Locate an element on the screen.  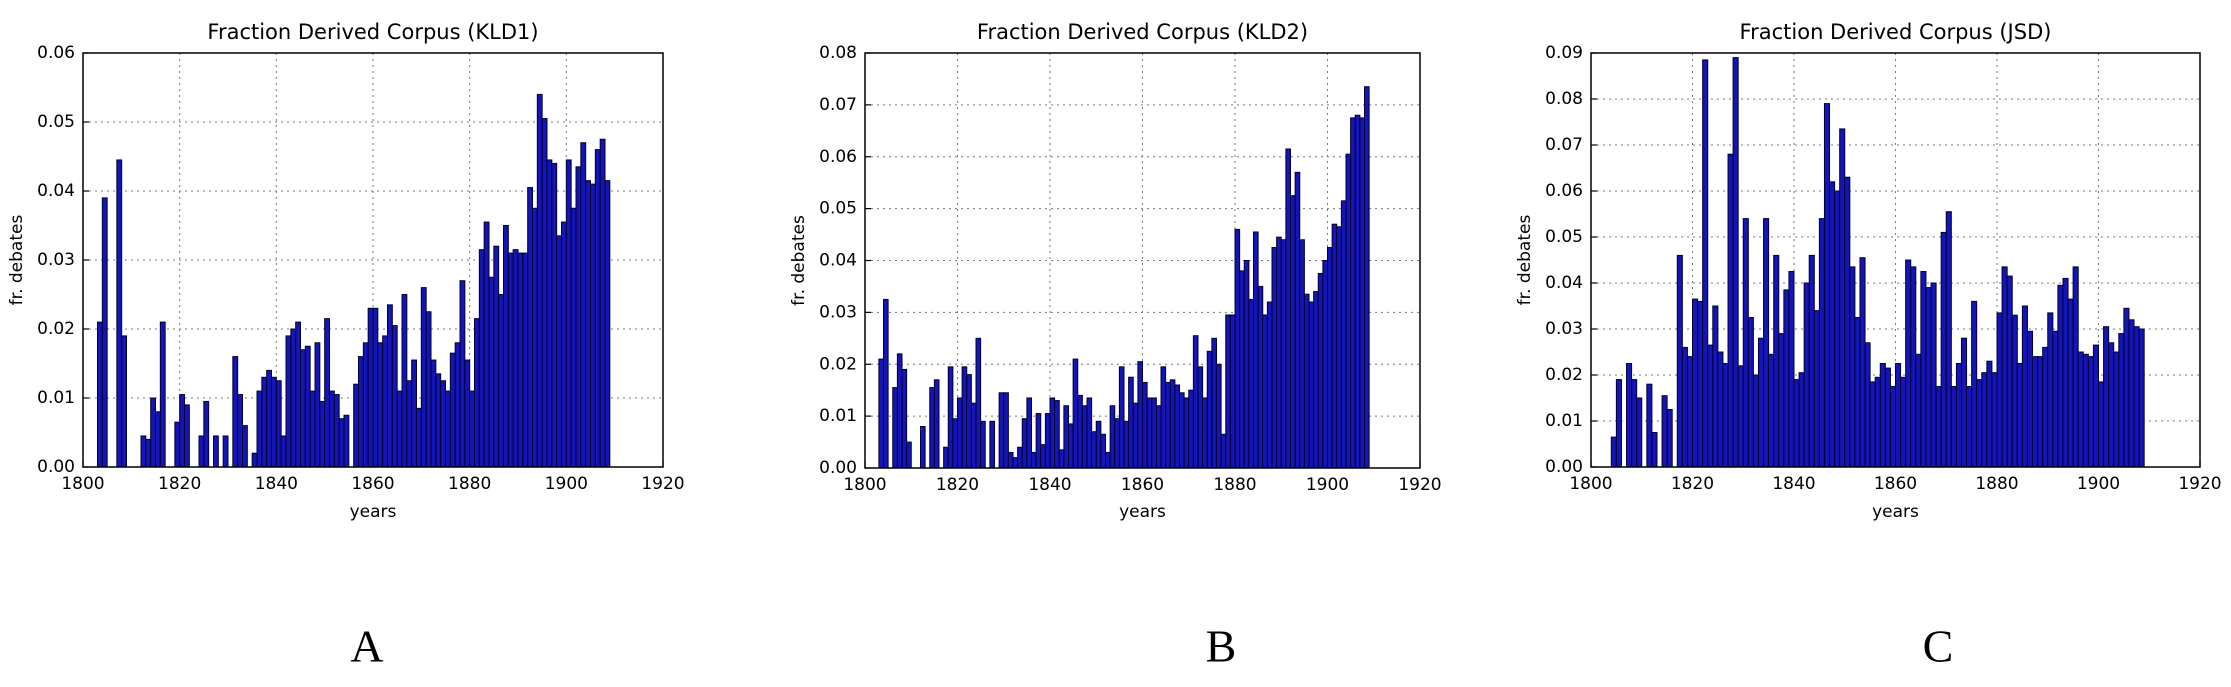
chart-title: Fraction Derived Corpus (JSD) is located at coordinates (1896, 32).